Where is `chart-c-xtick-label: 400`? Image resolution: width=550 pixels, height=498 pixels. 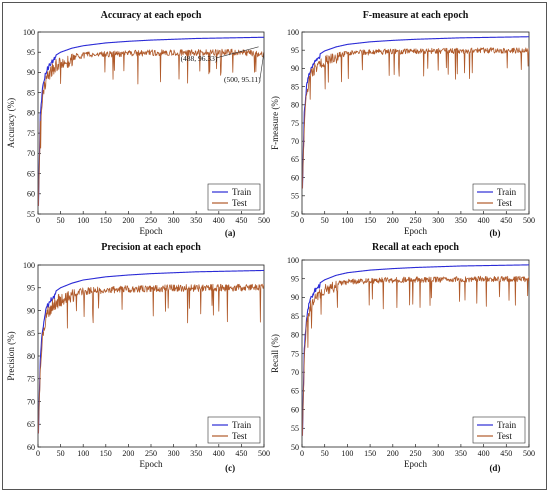
chart-c-xtick-label: 400 is located at coordinates (219, 453).